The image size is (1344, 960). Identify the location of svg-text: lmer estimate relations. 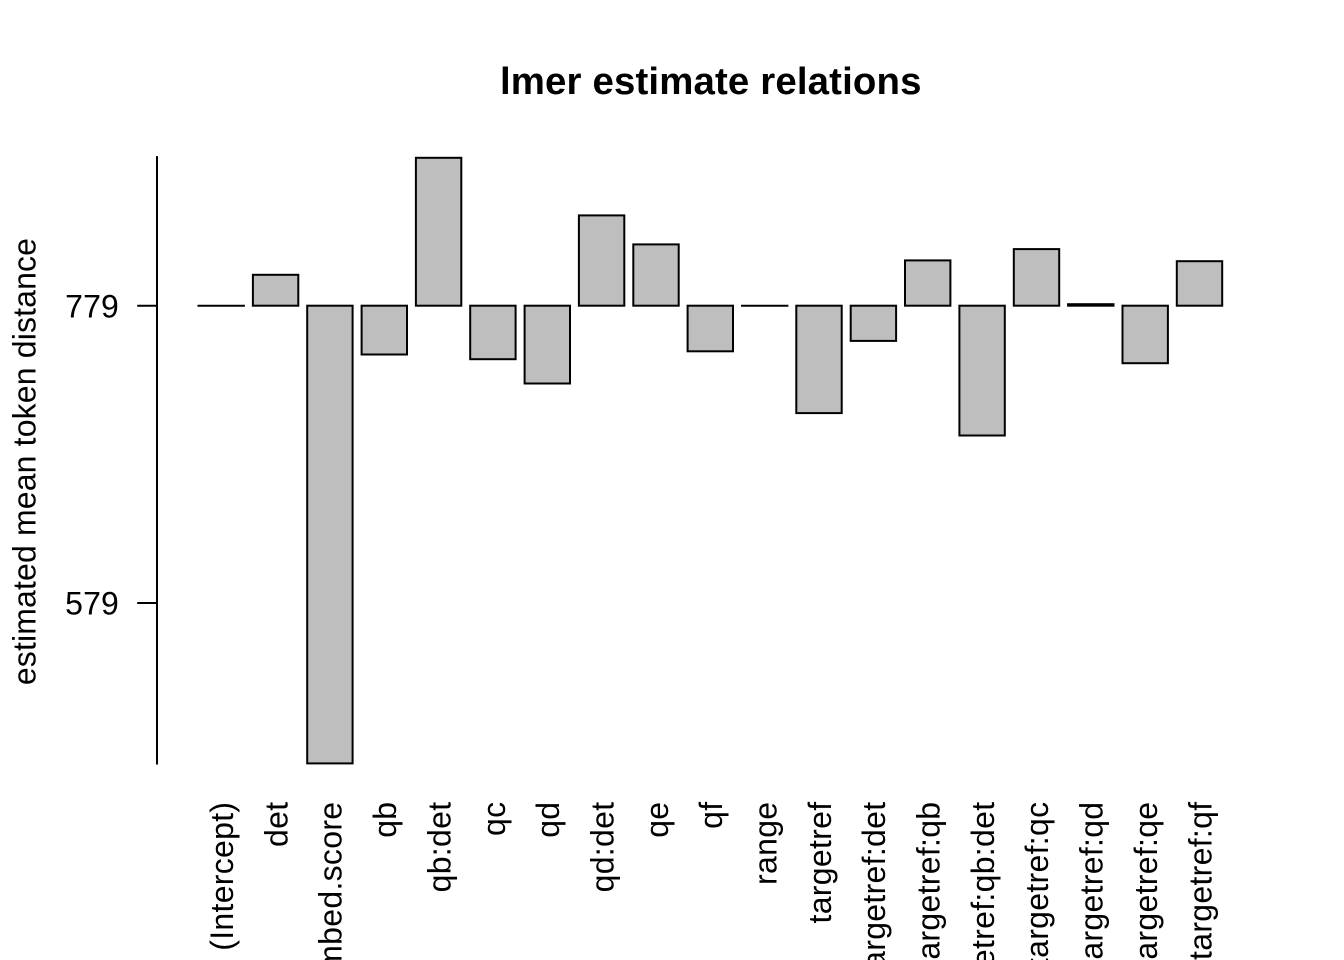
(711, 81).